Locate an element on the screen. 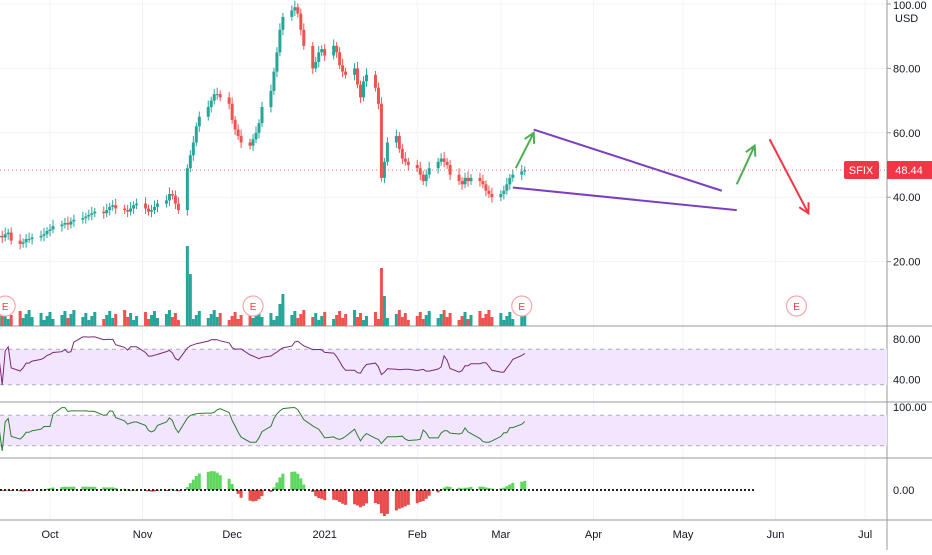  pane1-tick-label: 40.00 is located at coordinates (907, 381).